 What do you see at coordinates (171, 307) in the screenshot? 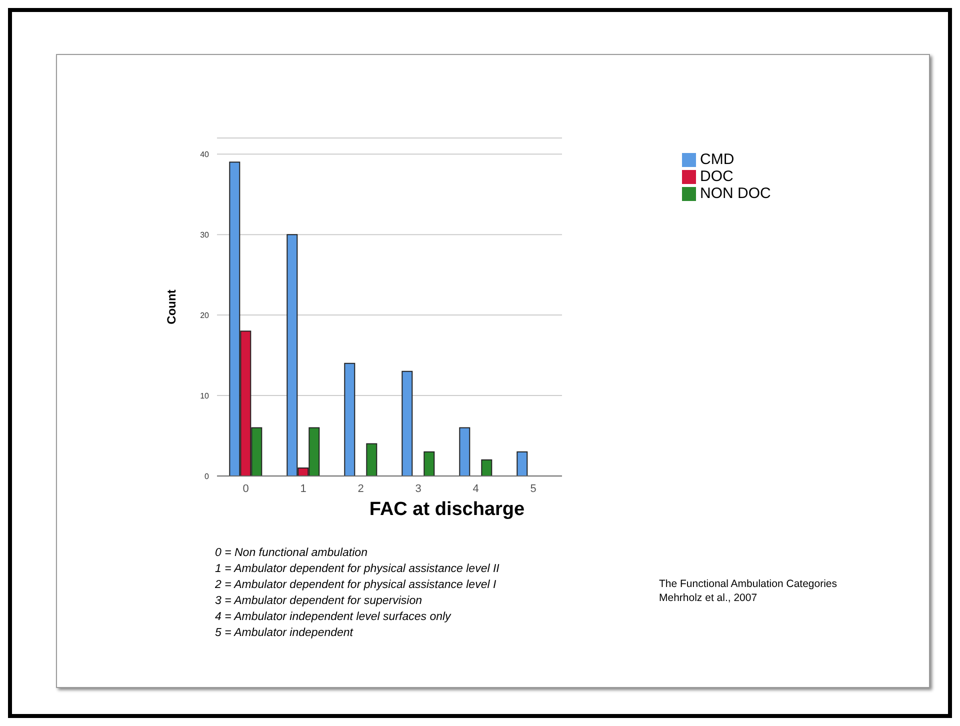
I see `y-axis-title: Count` at bounding box center [171, 307].